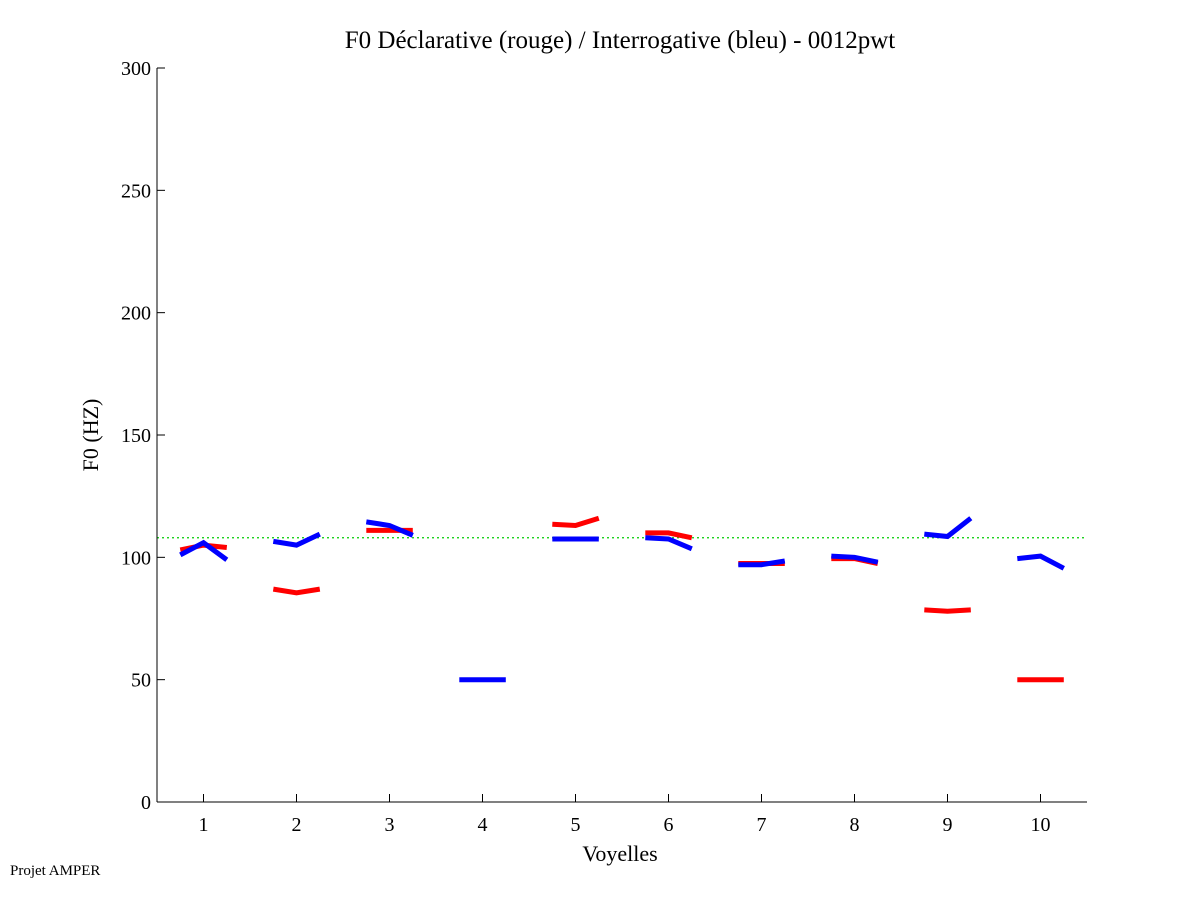  What do you see at coordinates (390, 825) in the screenshot?
I see `x-tick-label-3: 3` at bounding box center [390, 825].